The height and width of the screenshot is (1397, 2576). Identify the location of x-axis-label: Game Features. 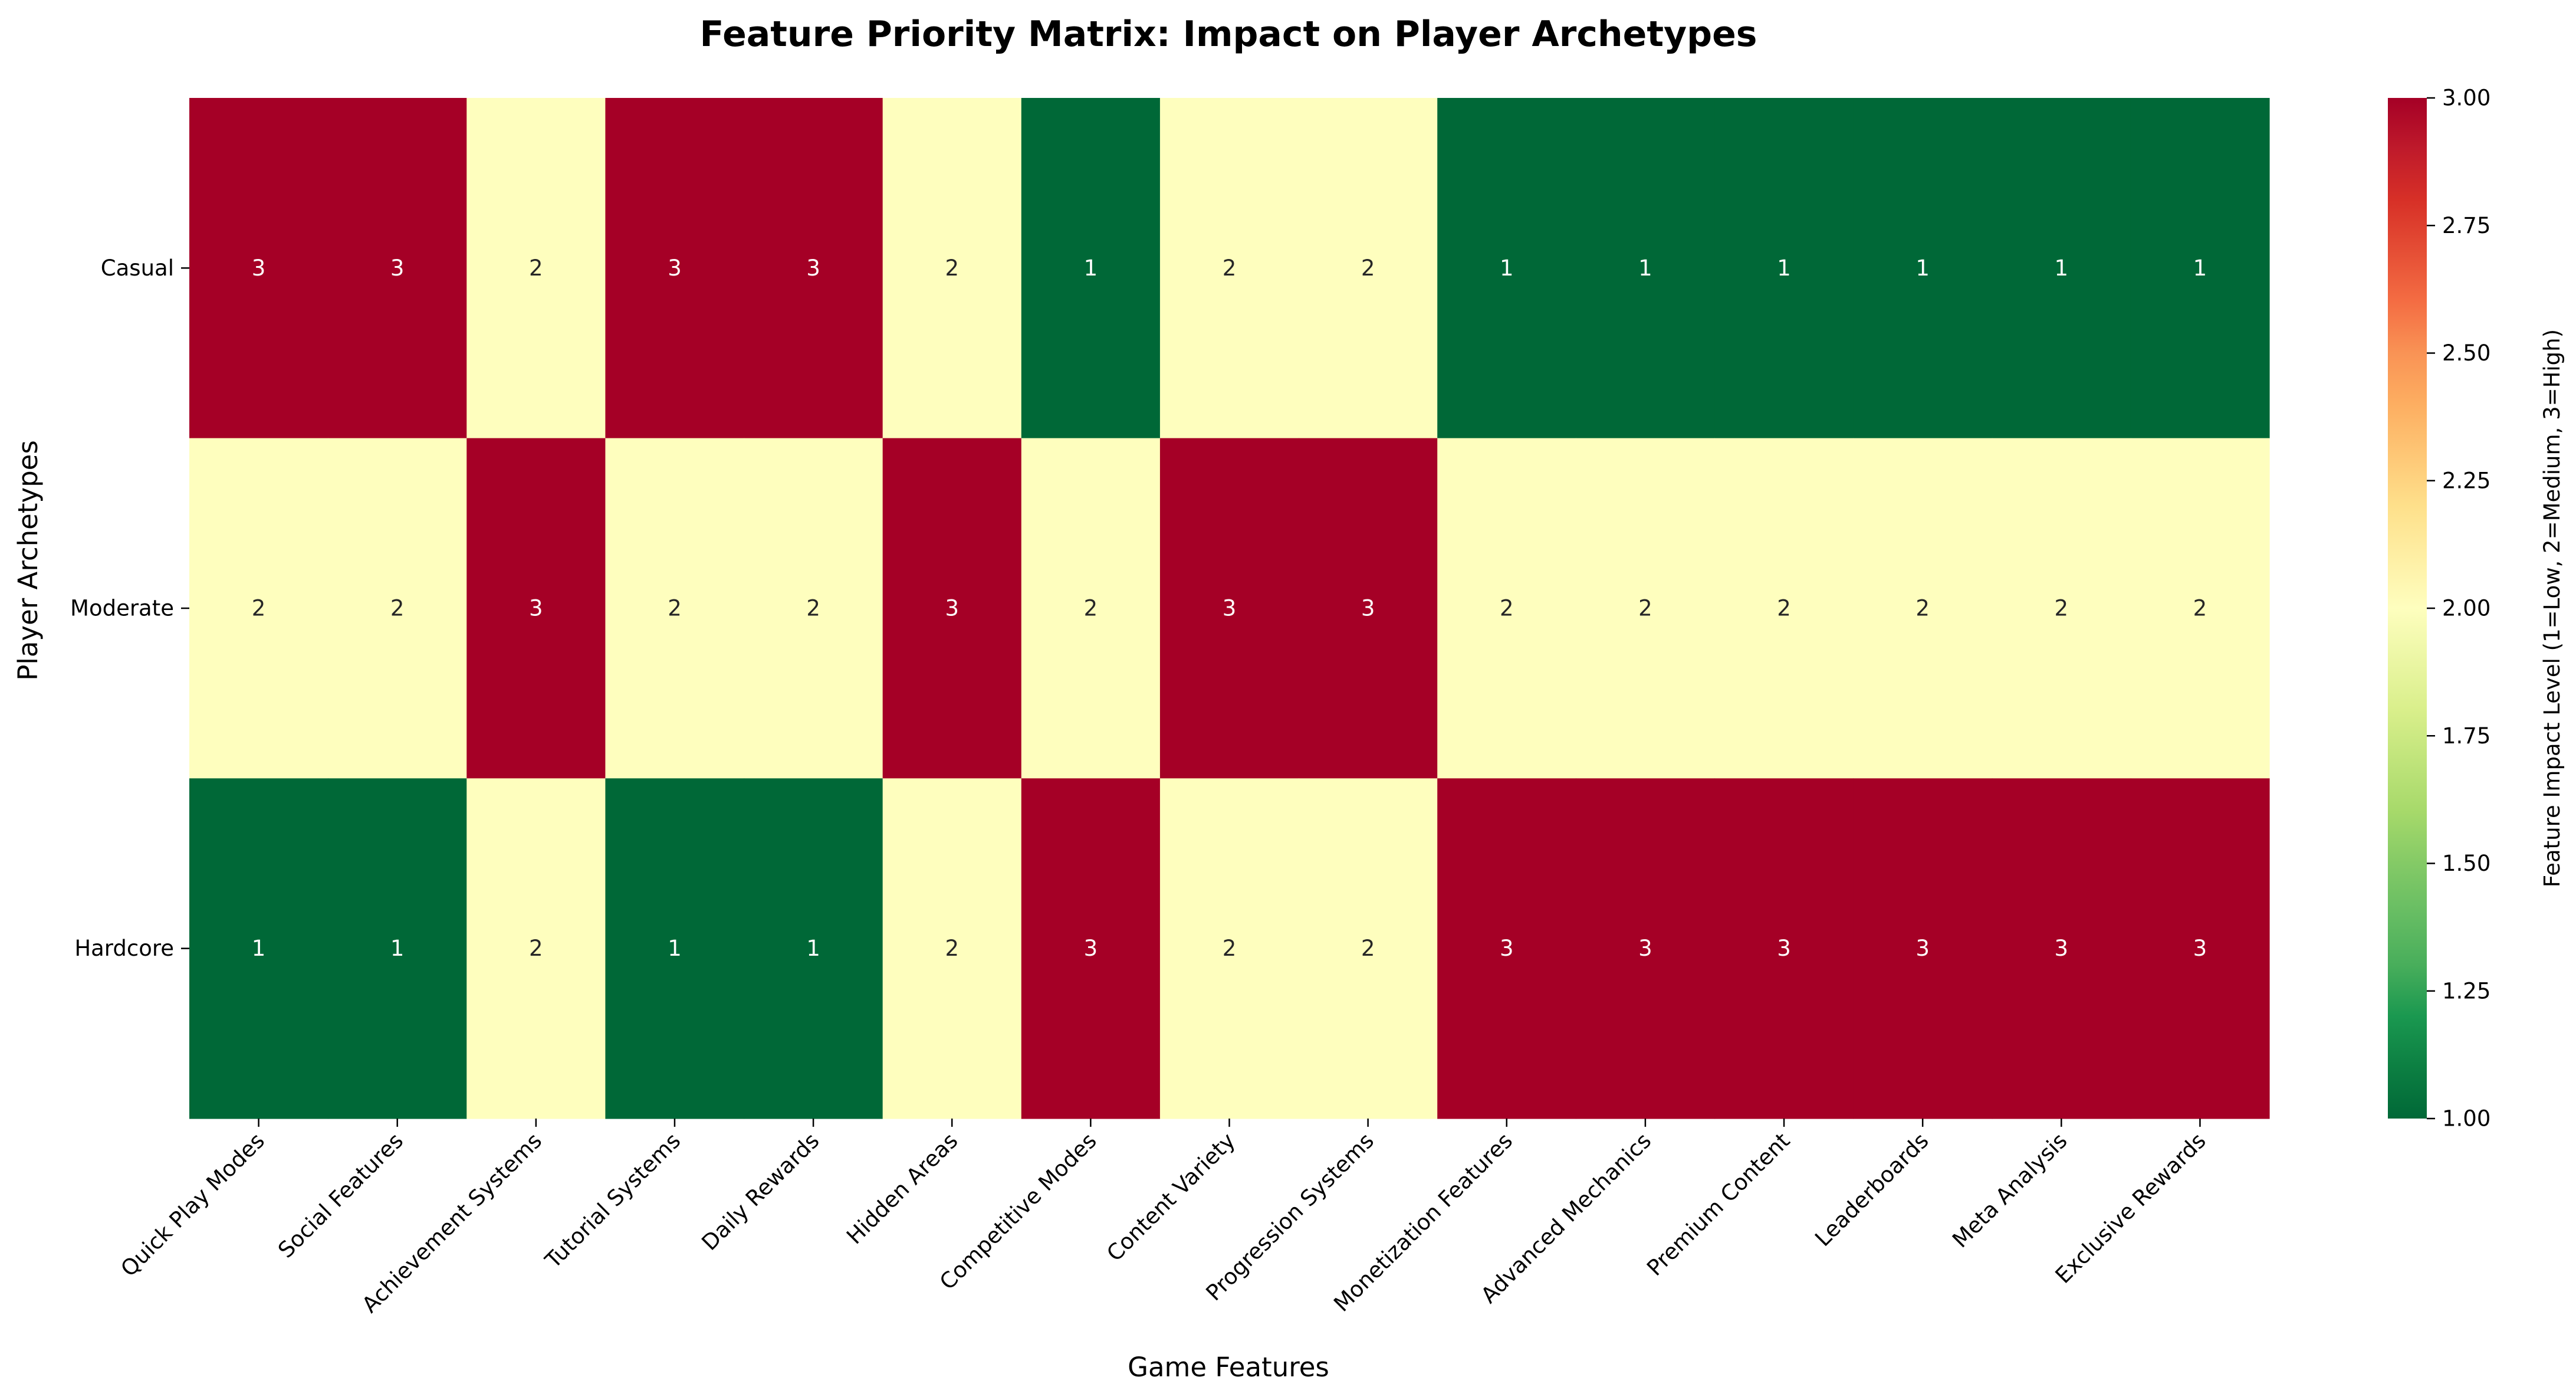
(1228, 1367).